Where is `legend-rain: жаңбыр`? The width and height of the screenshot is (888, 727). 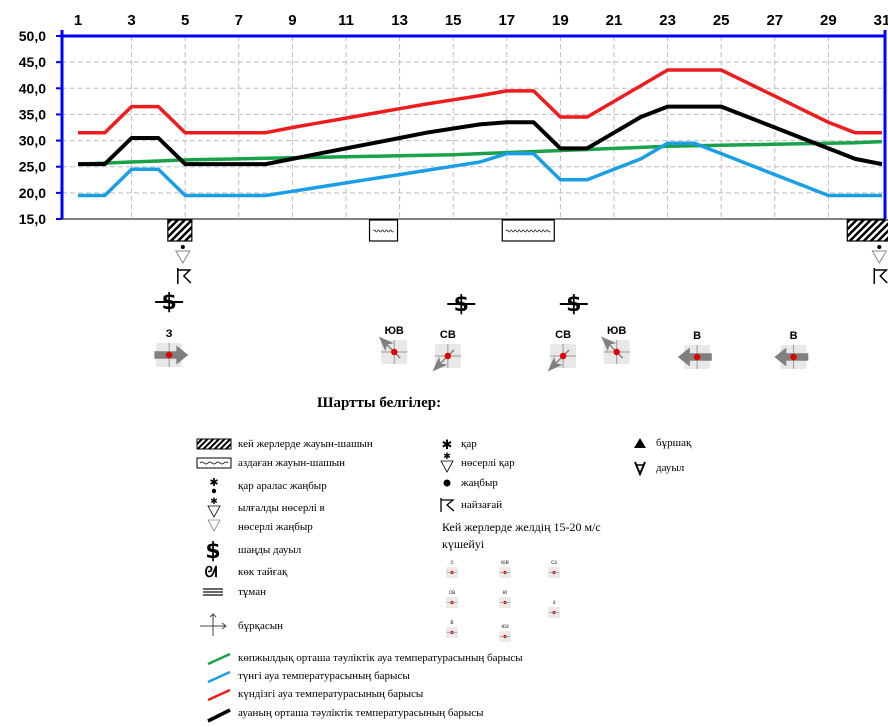 legend-rain: жаңбыр is located at coordinates (479, 483).